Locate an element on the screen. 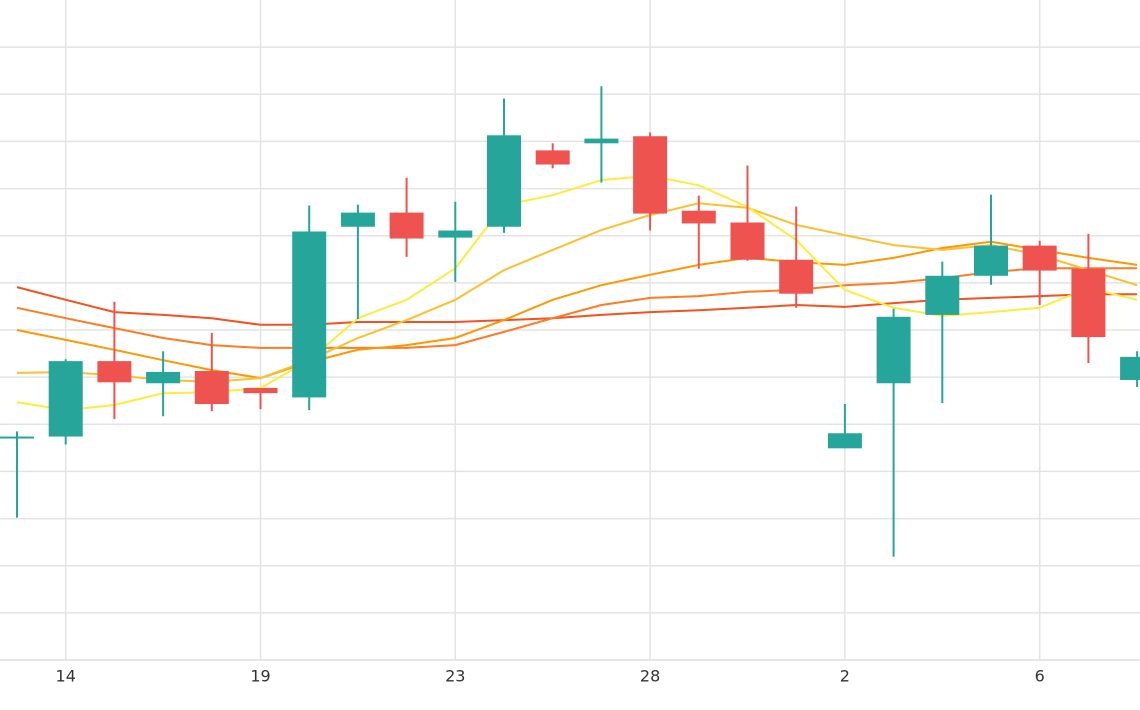  x-tick-label: 28 is located at coordinates (650, 676).